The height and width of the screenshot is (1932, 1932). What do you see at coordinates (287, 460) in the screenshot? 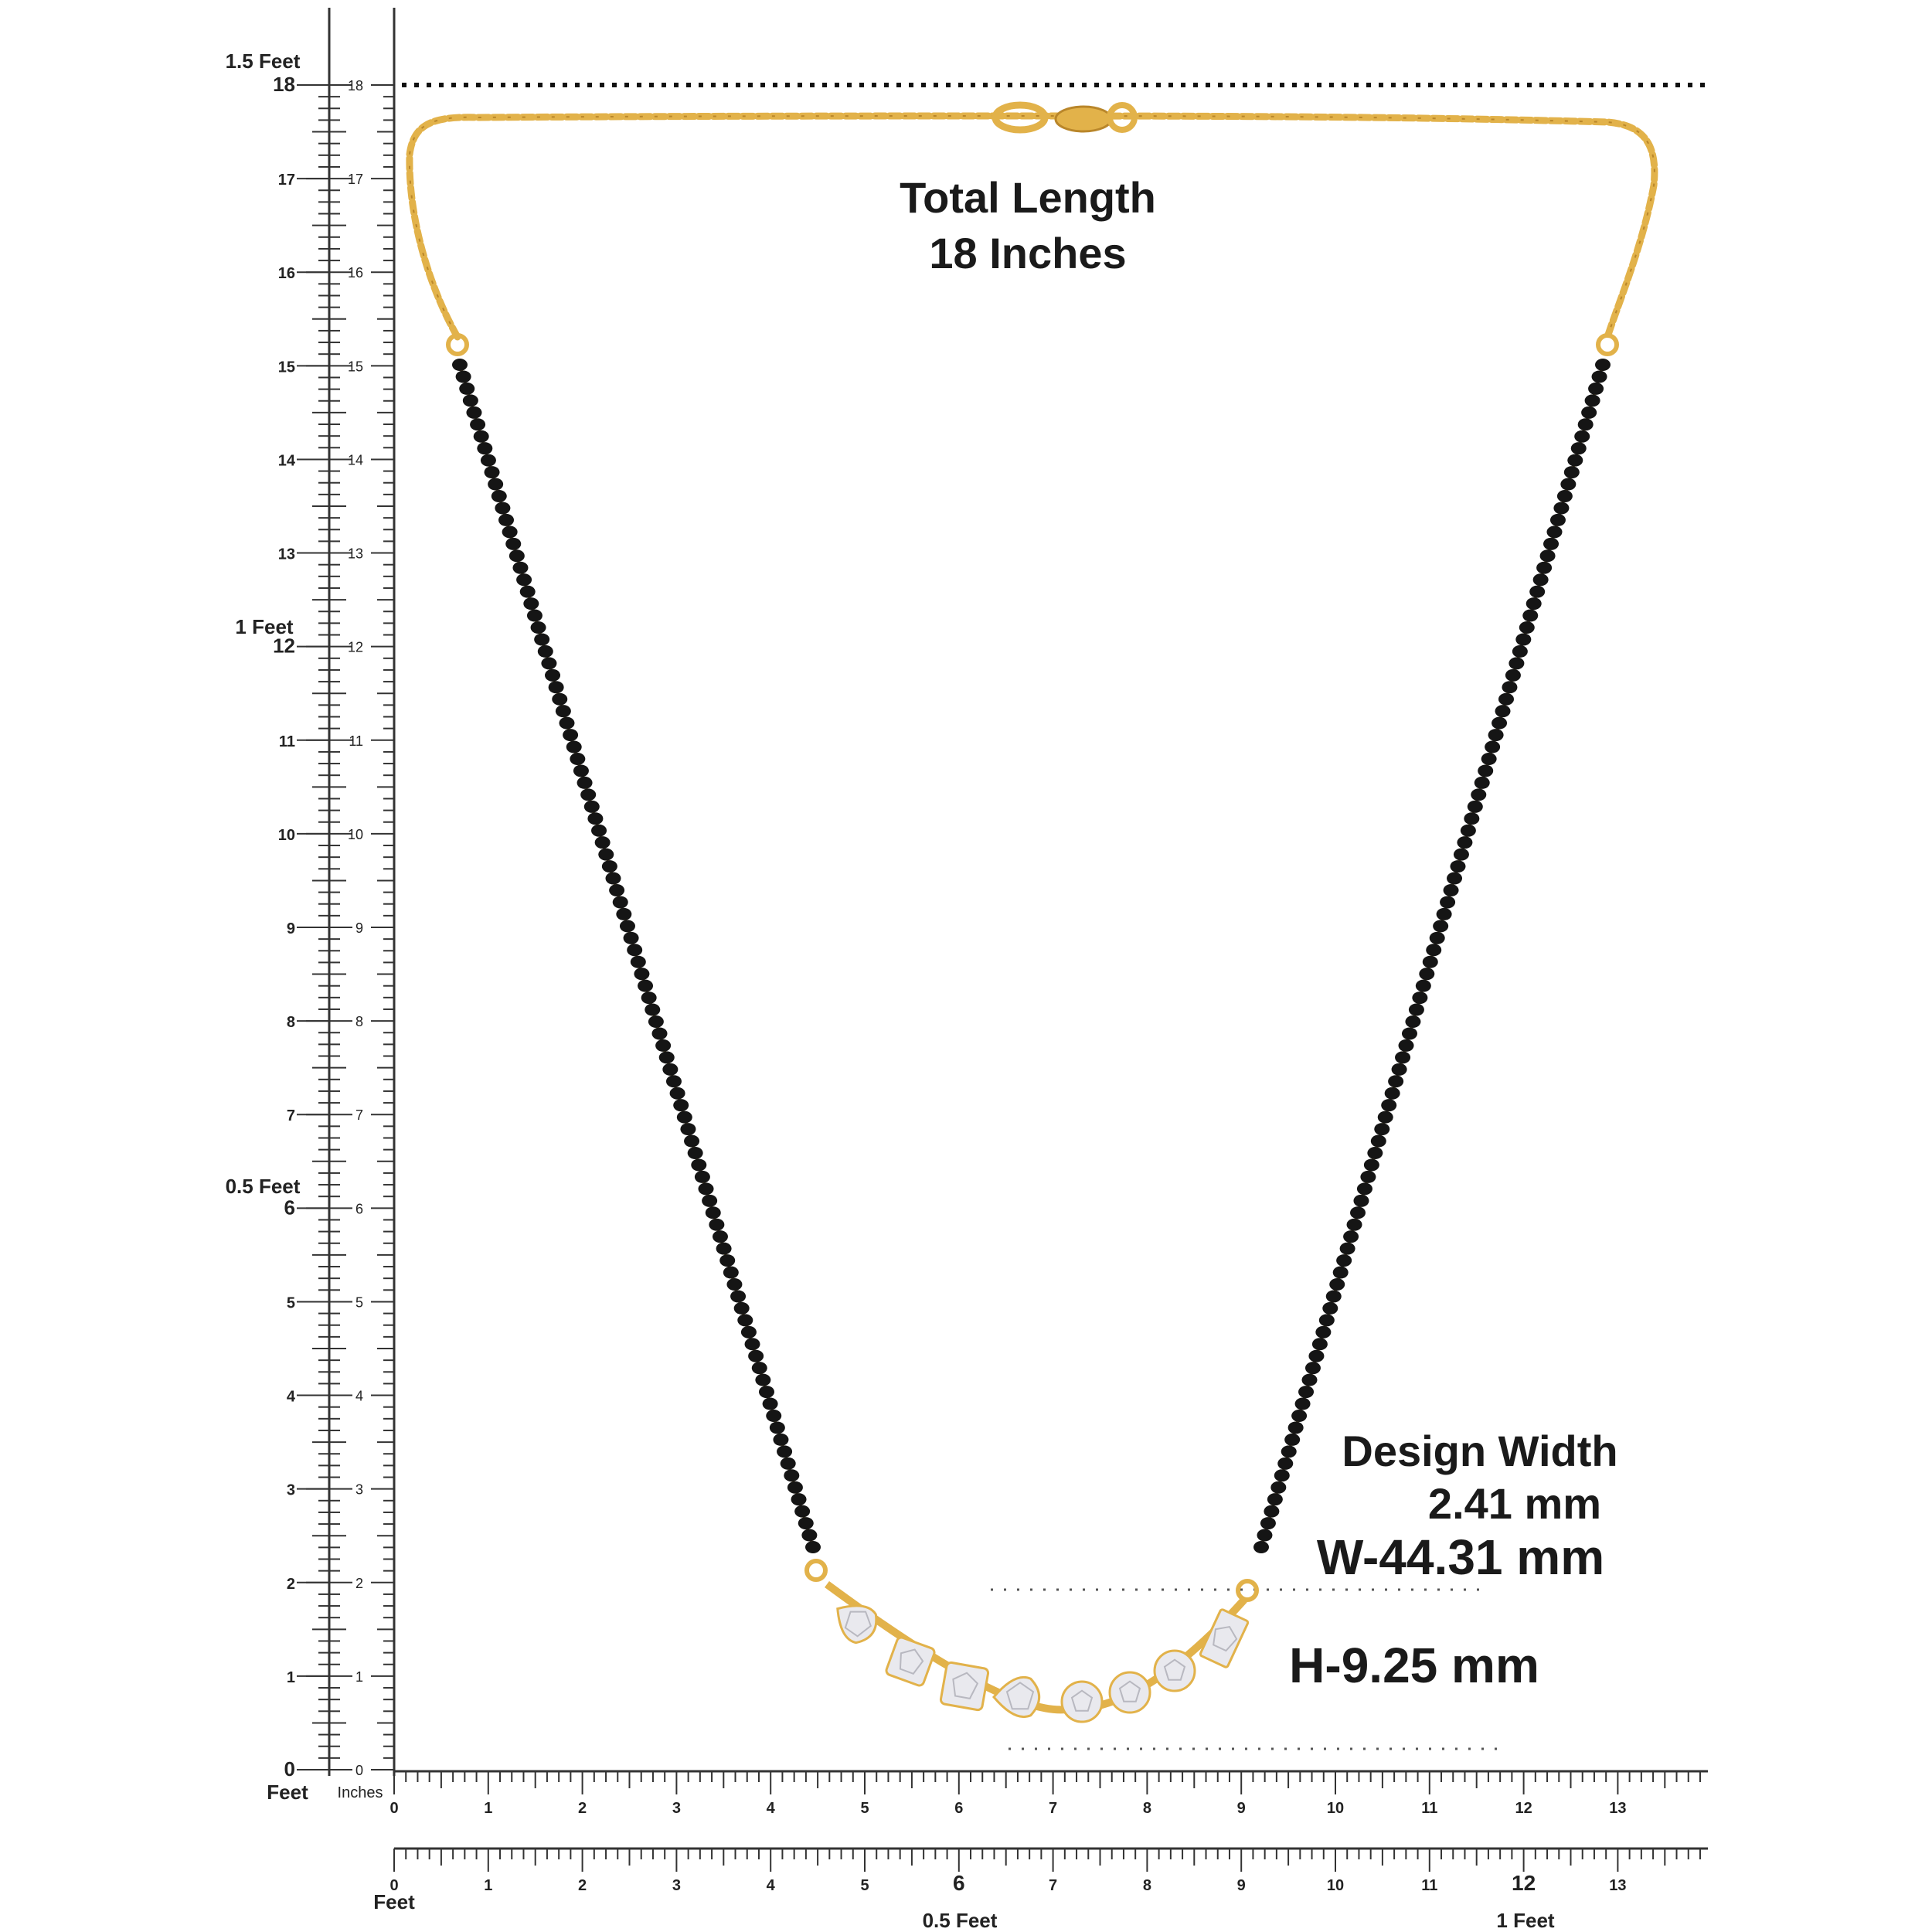
I see `left-ruler-number: 14` at bounding box center [287, 460].